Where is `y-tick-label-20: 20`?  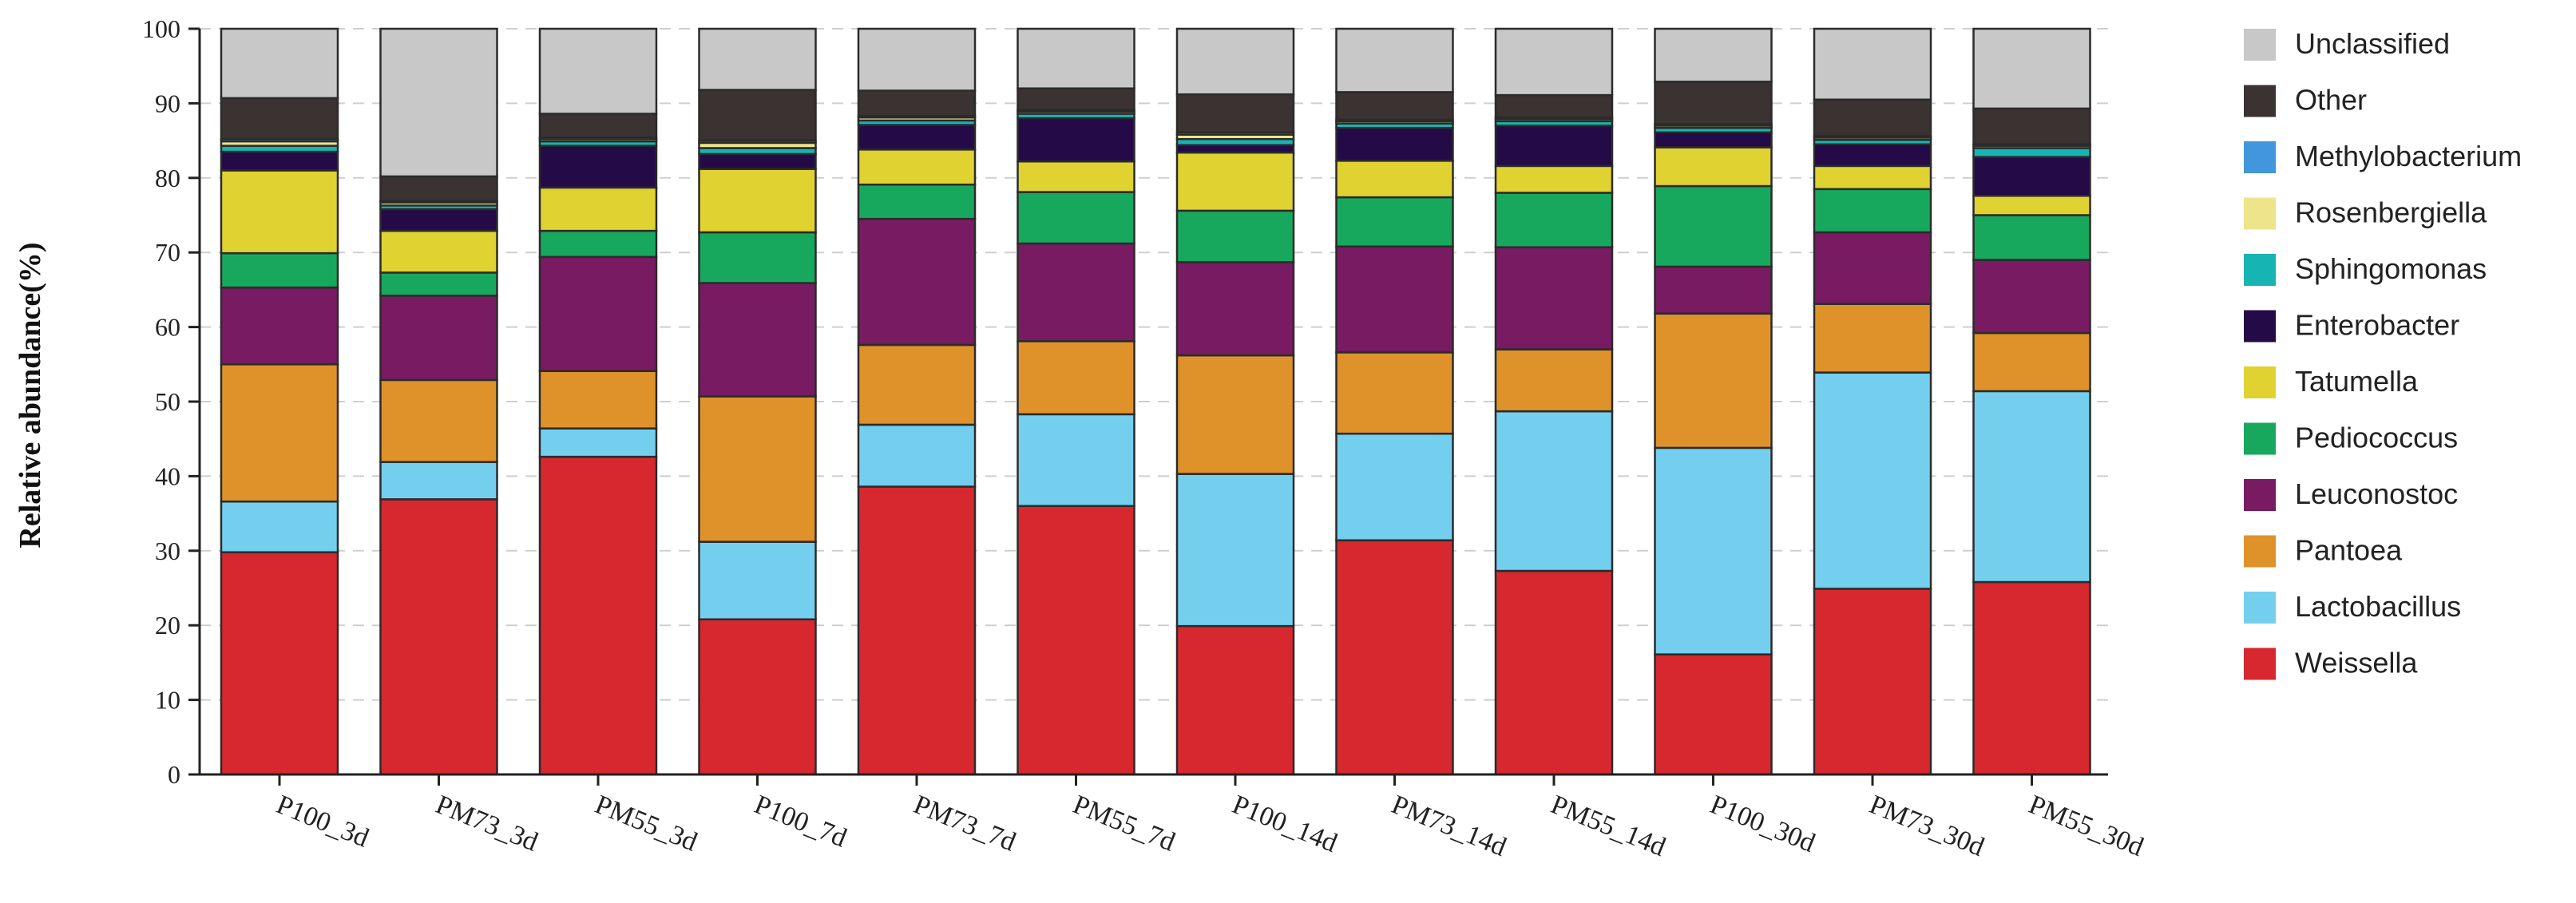 y-tick-label-20: 20 is located at coordinates (167, 625).